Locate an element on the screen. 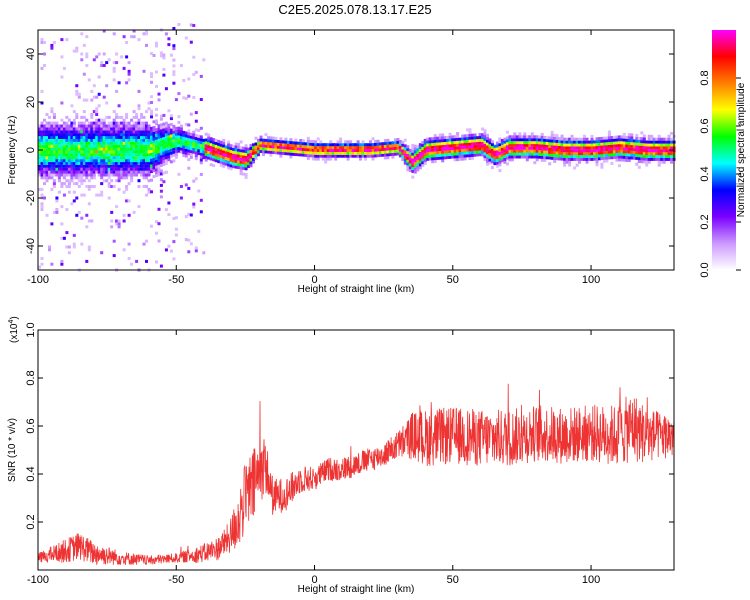  y-tick-label: 40 is located at coordinates (31, 54).